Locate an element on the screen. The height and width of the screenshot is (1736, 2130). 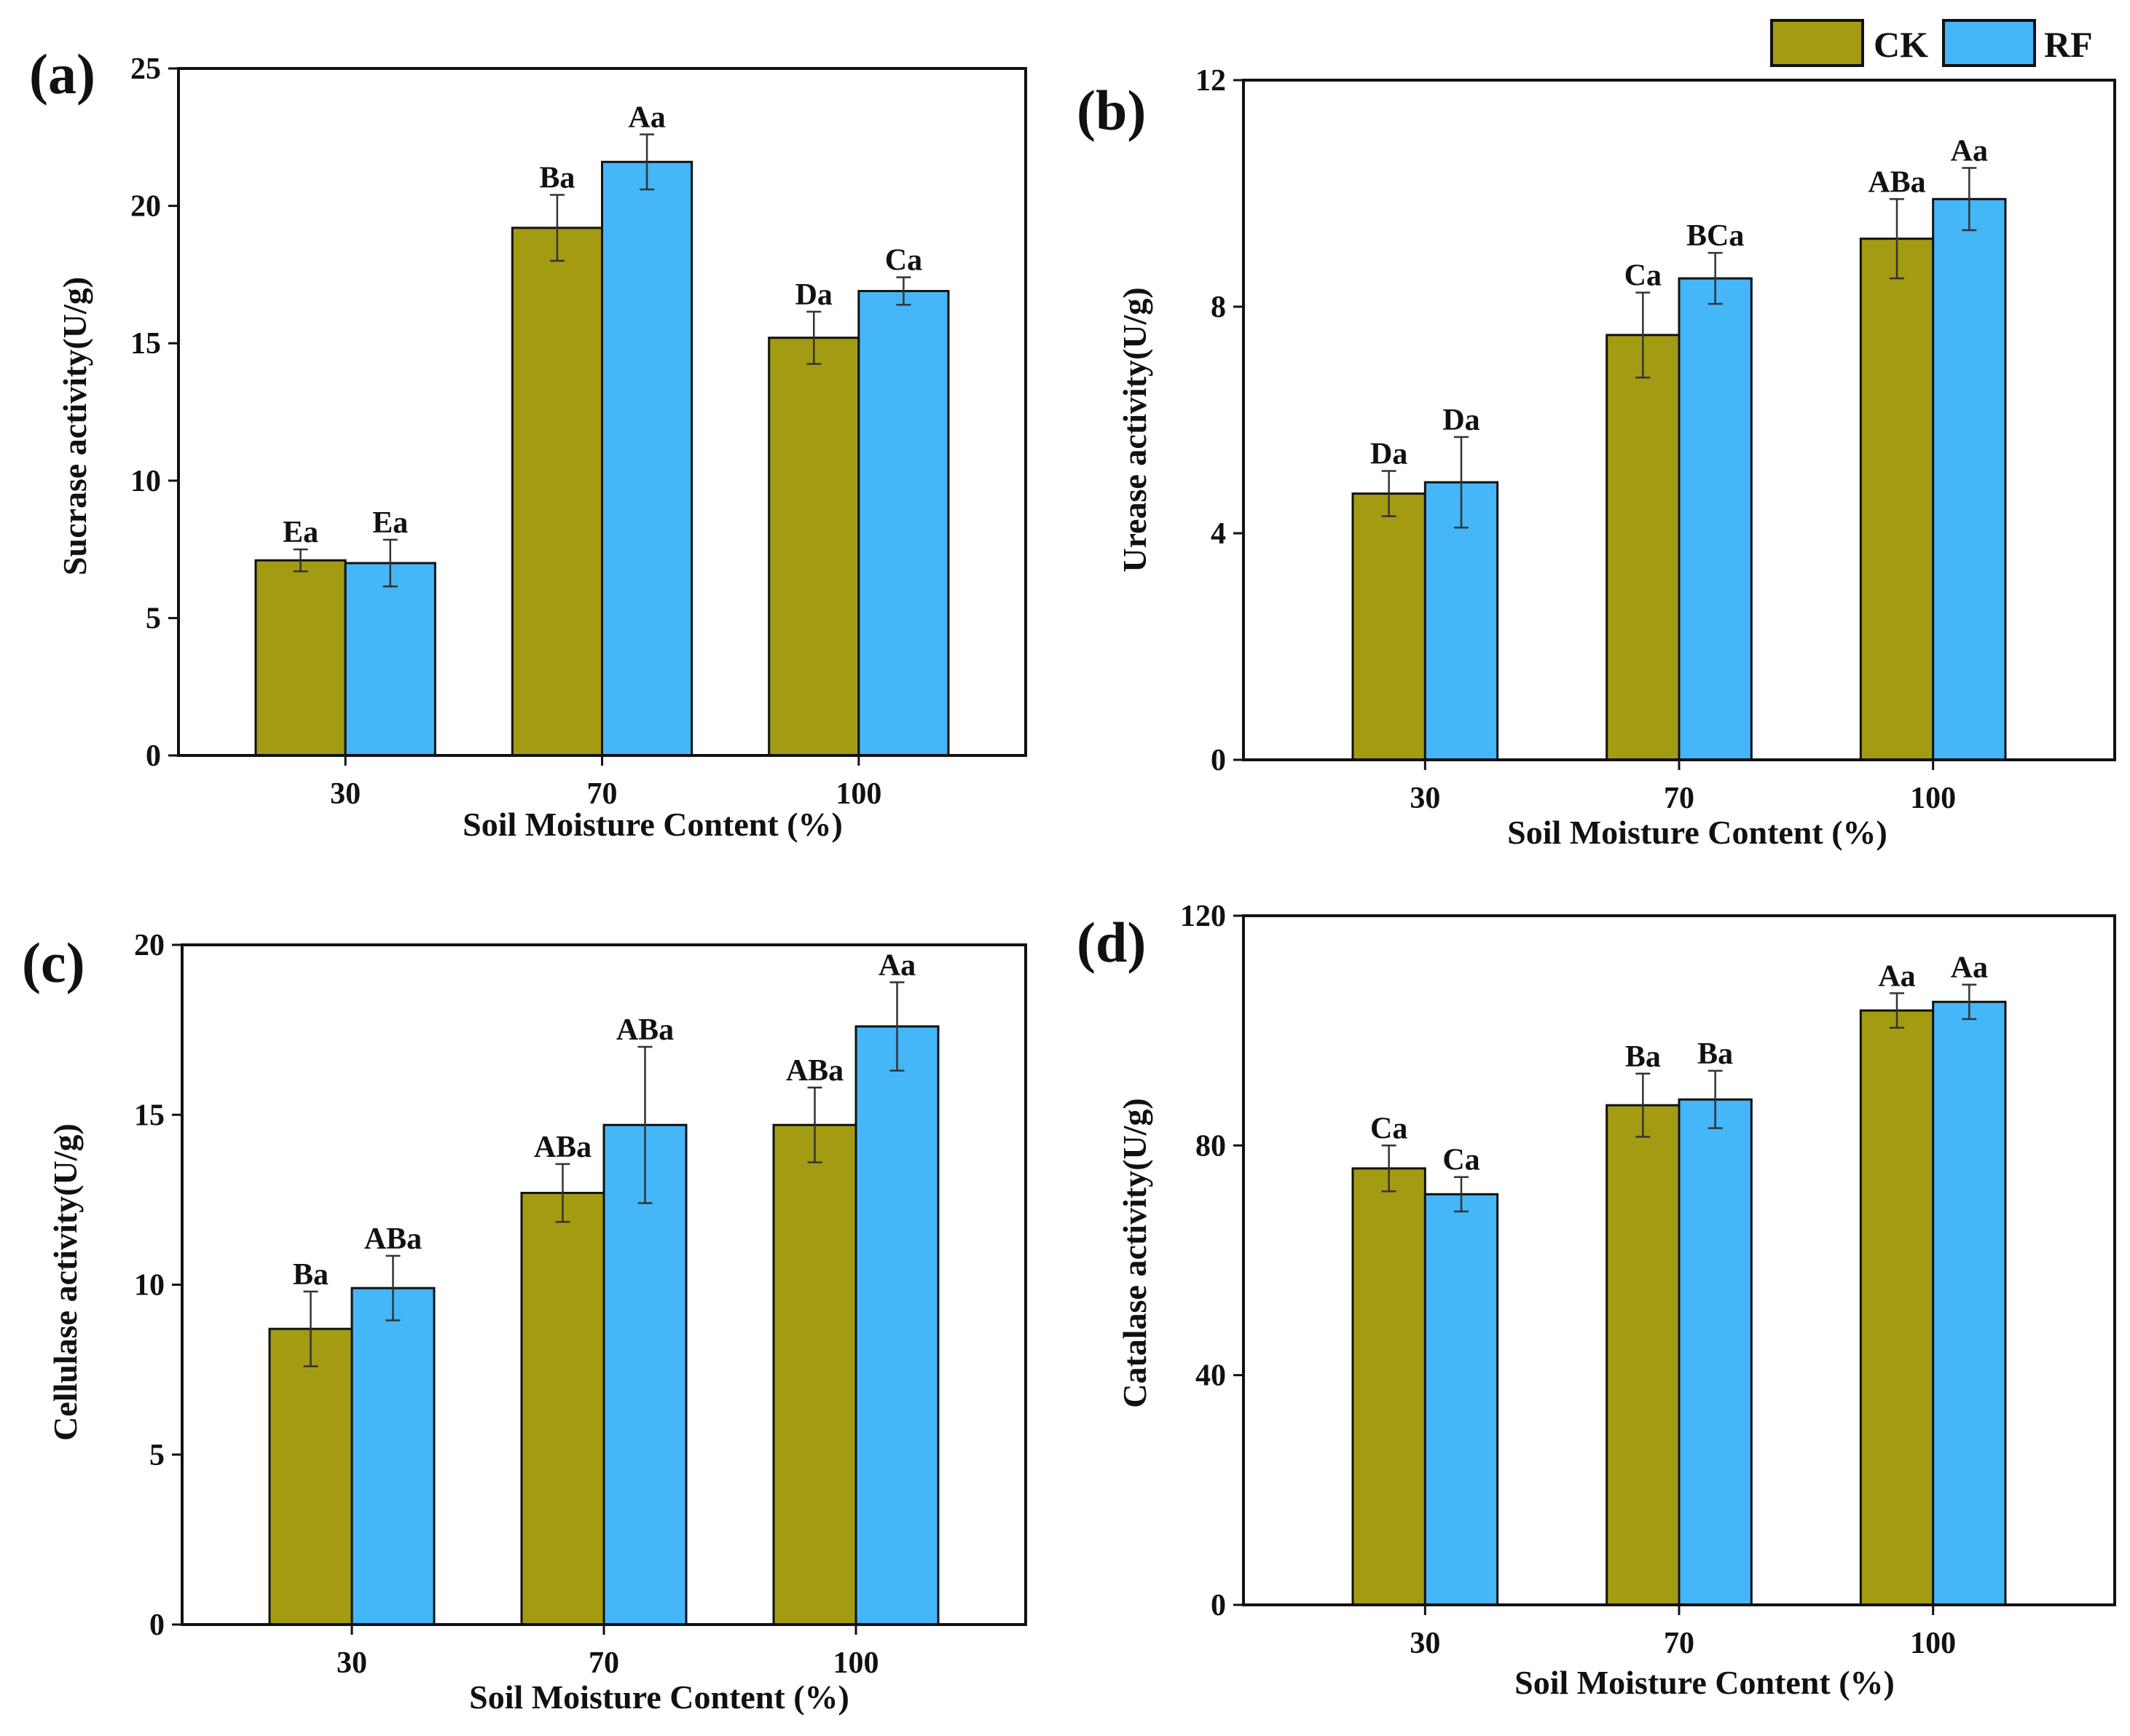
y-tick-label: 40 is located at coordinates (1210, 1376).